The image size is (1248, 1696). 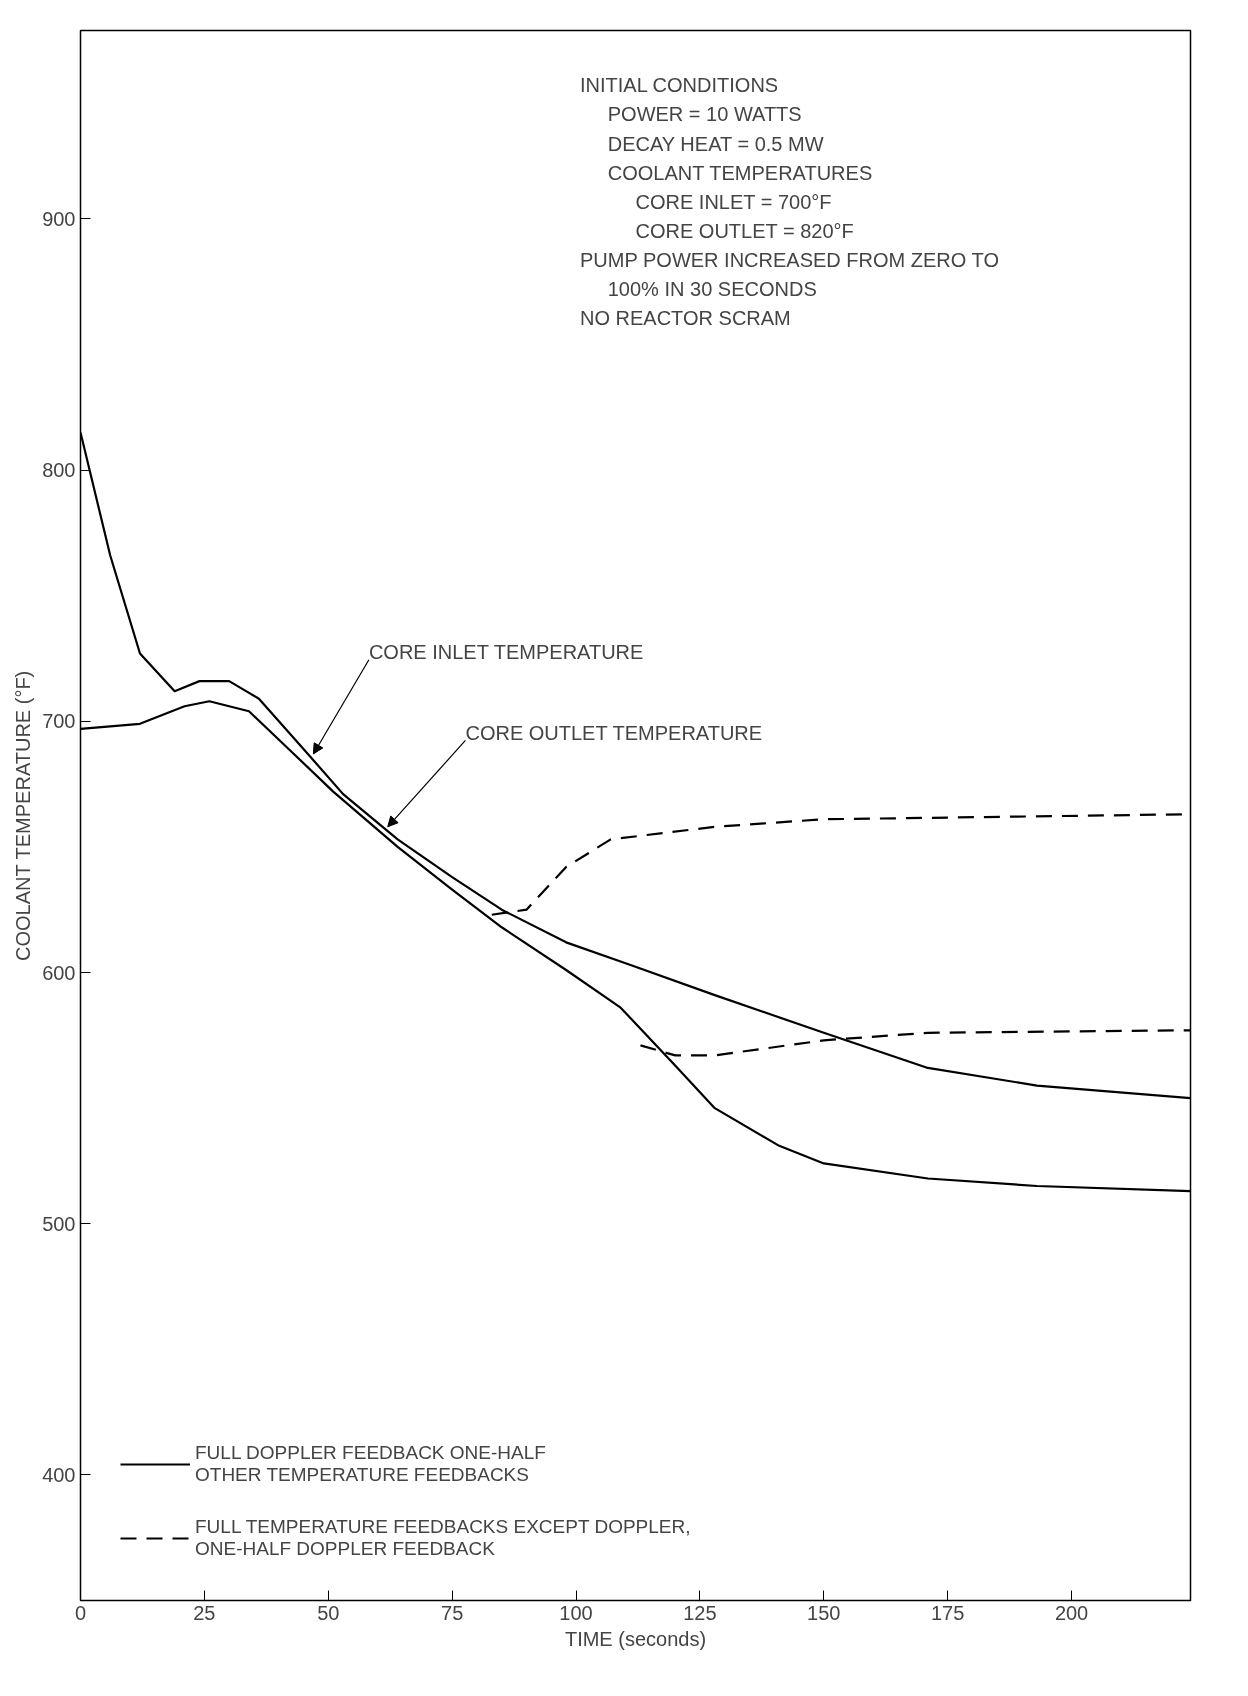 I want to click on annotation: CORE OUTLET TEMPERATURE, so click(x=614, y=732).